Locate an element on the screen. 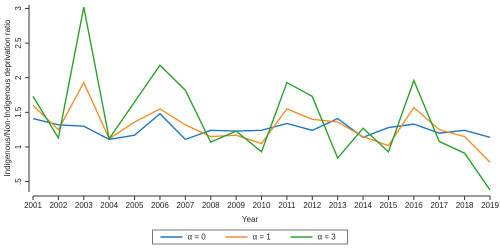 The width and height of the screenshot is (500, 248). x-tick-label: 2011 is located at coordinates (287, 205).